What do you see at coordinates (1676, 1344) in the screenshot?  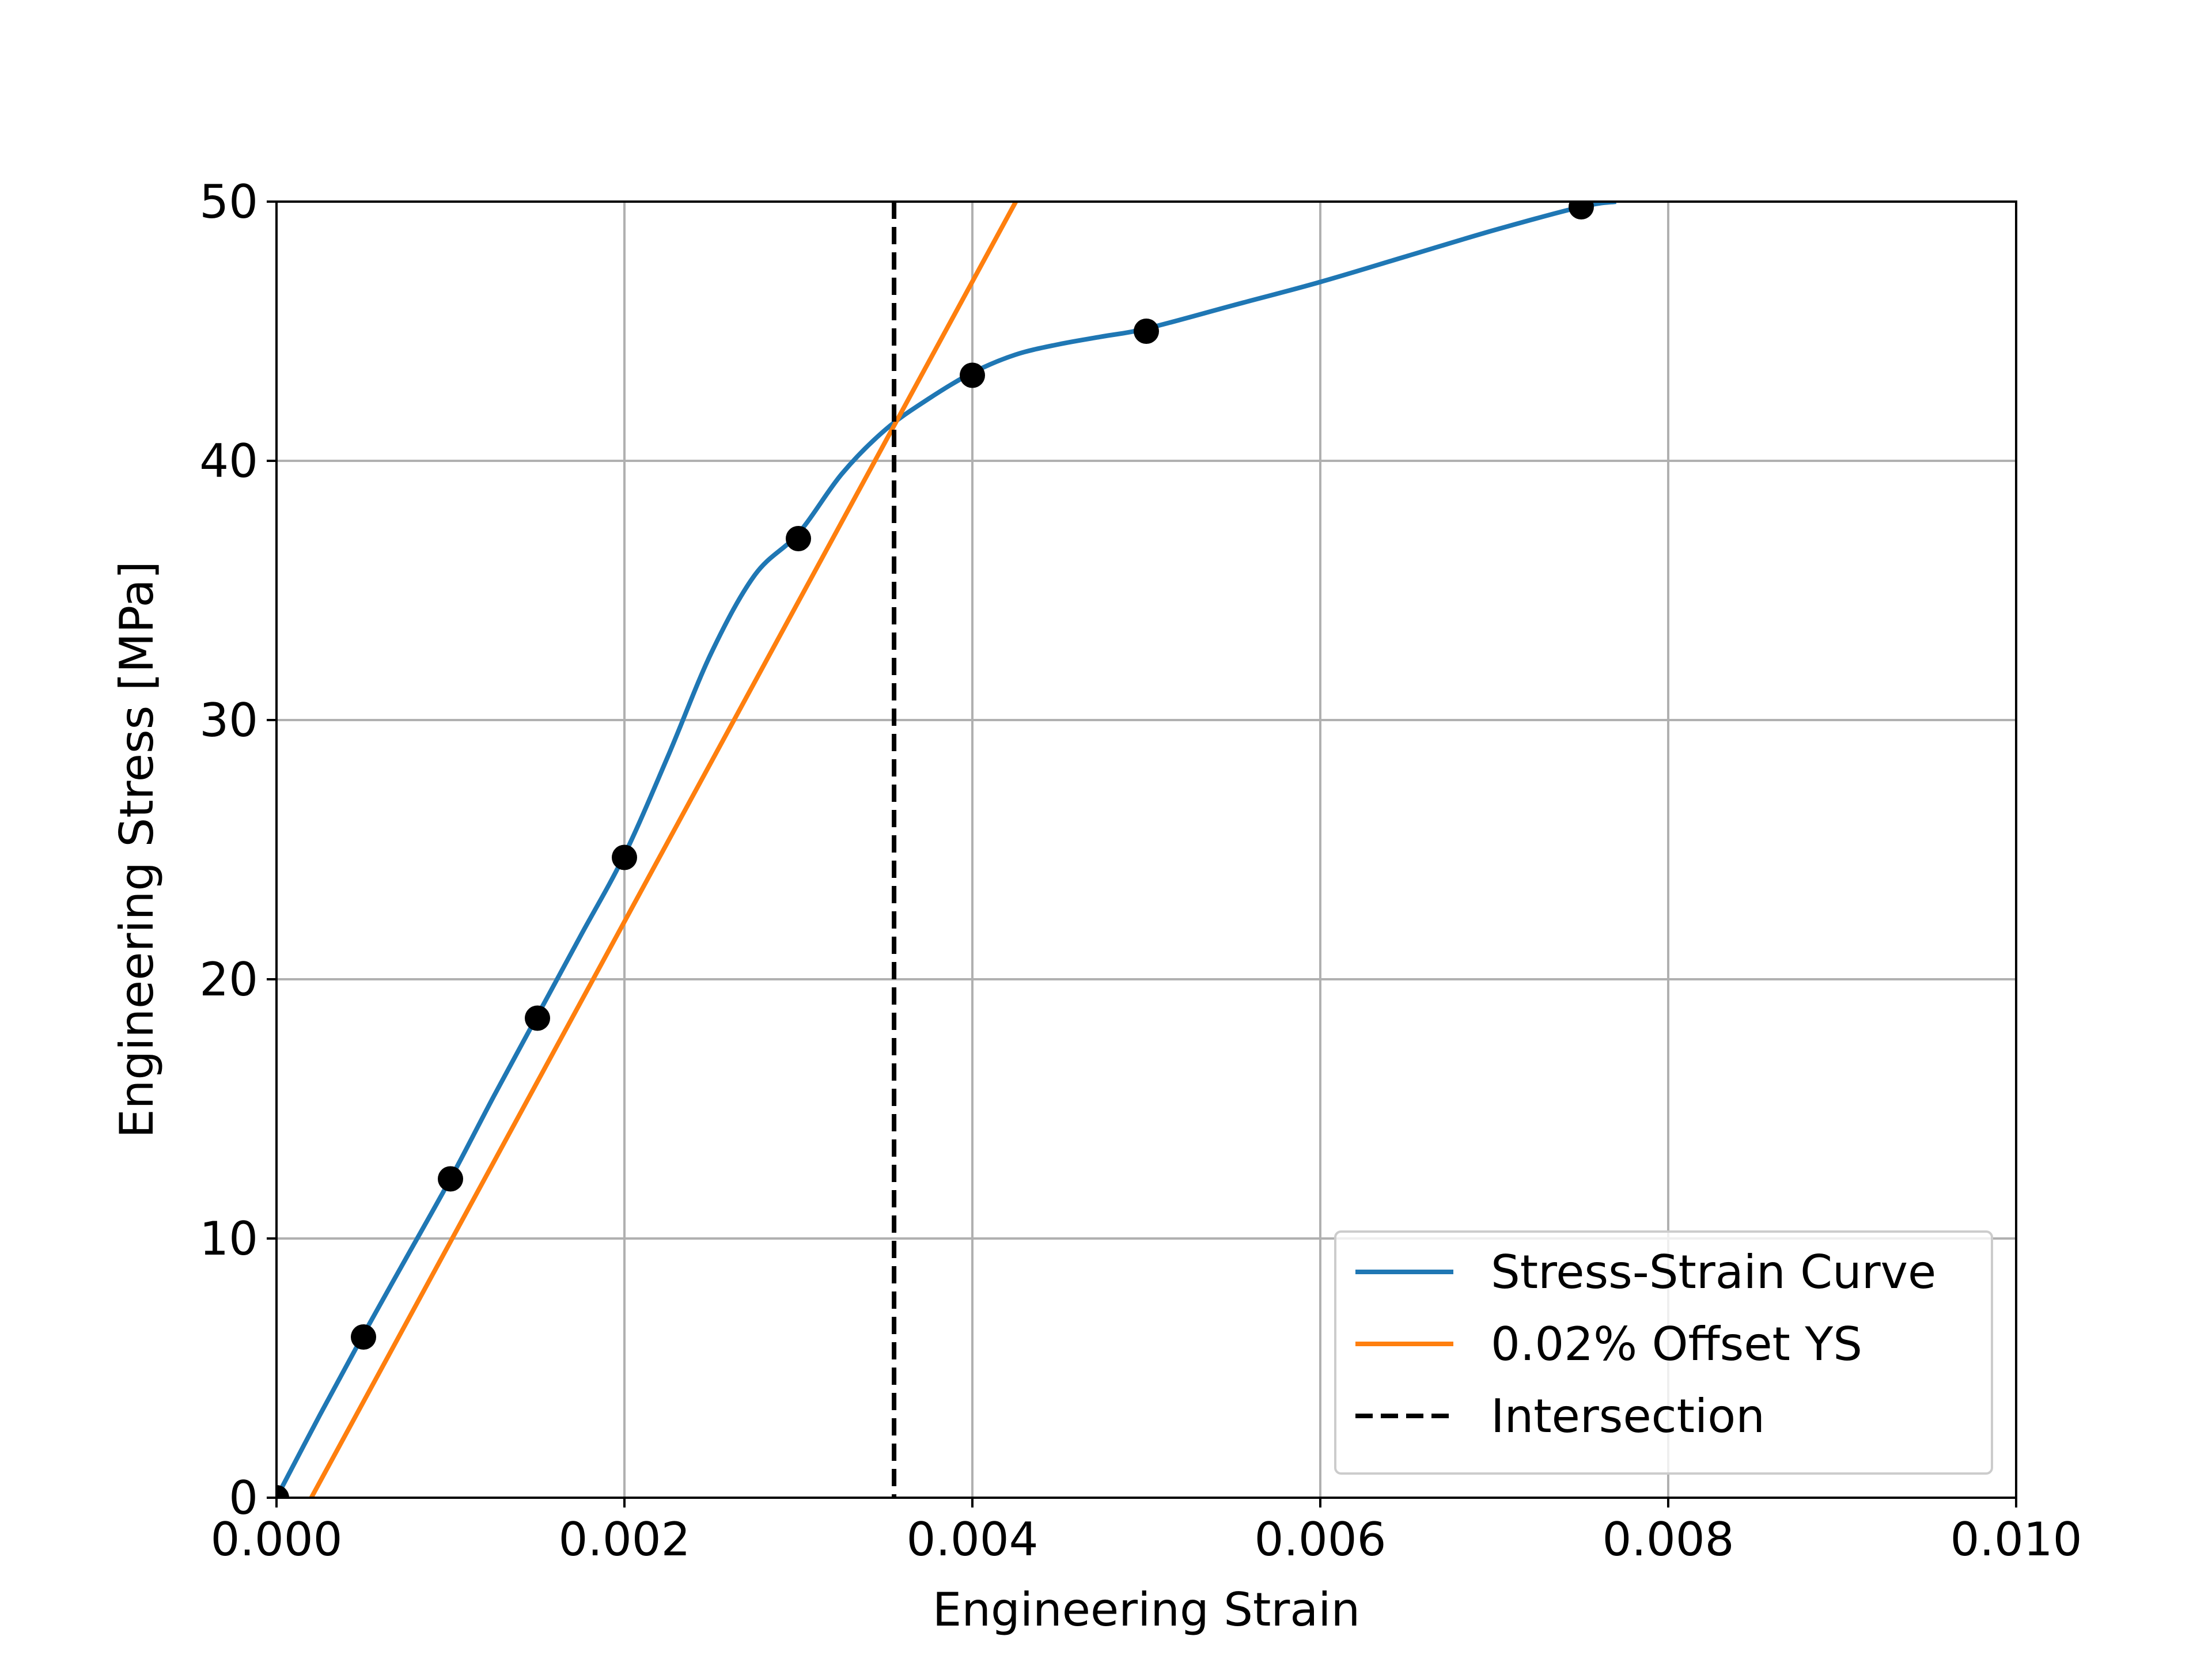 I see `legend-label: 0.02% Offset YS` at bounding box center [1676, 1344].